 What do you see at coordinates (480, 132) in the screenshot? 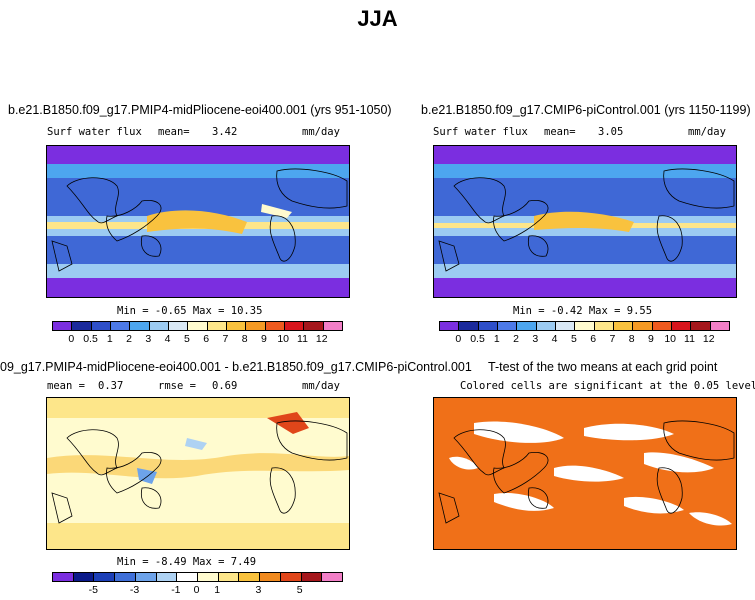
I see `panel2-variable: Surf water flux` at bounding box center [480, 132].